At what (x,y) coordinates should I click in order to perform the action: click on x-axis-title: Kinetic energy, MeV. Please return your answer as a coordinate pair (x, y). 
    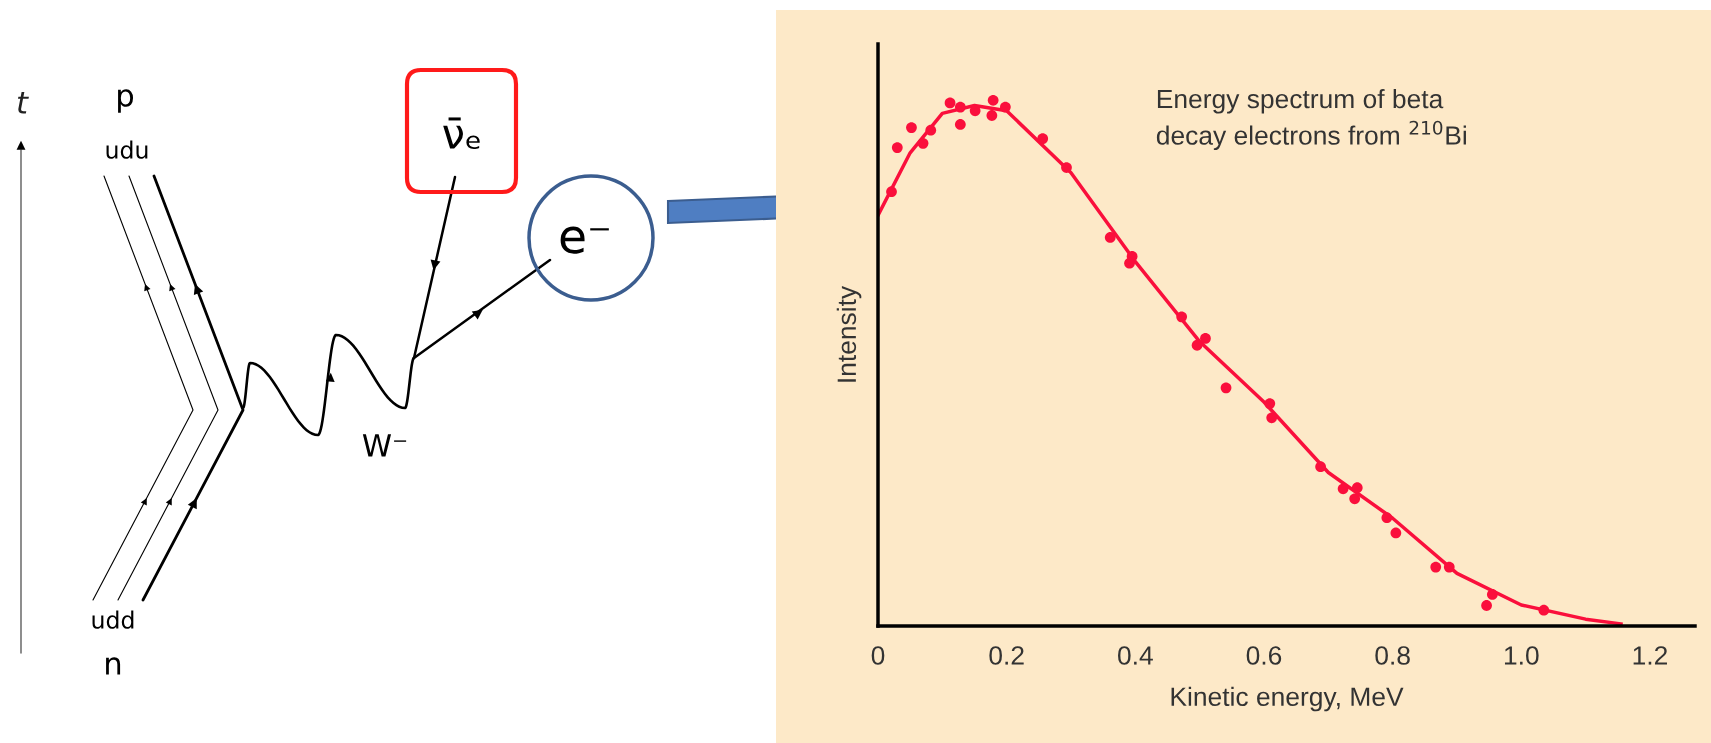
    Looking at the image, I should click on (1287, 699).